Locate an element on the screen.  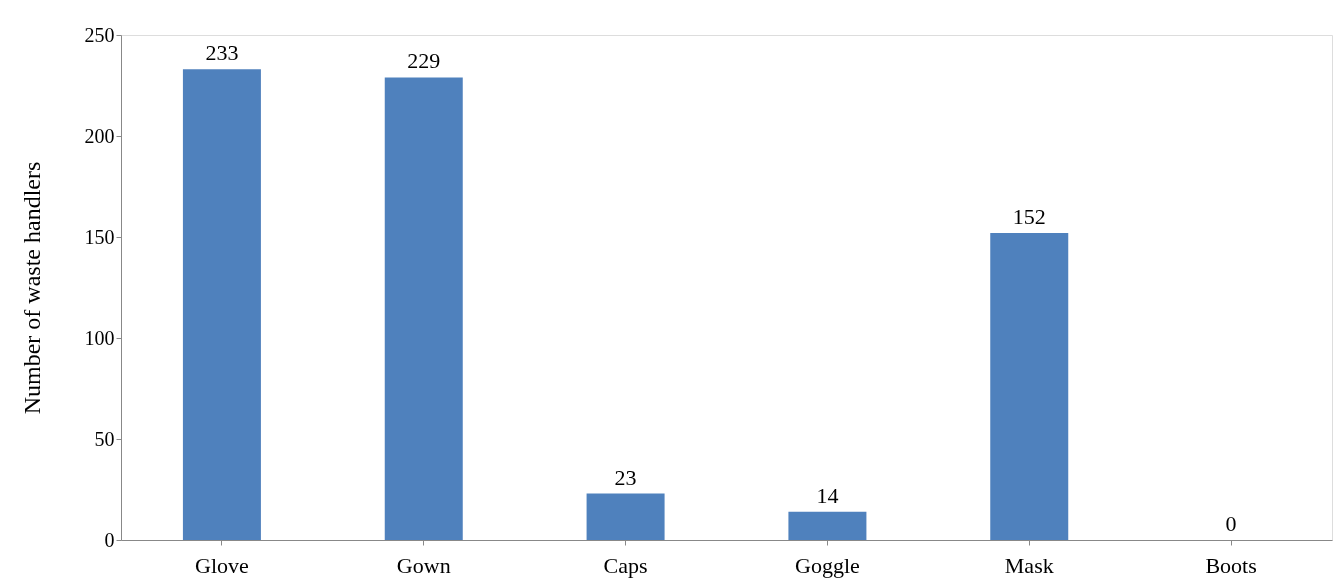
y-tick-label: 0 is located at coordinates (109, 539).